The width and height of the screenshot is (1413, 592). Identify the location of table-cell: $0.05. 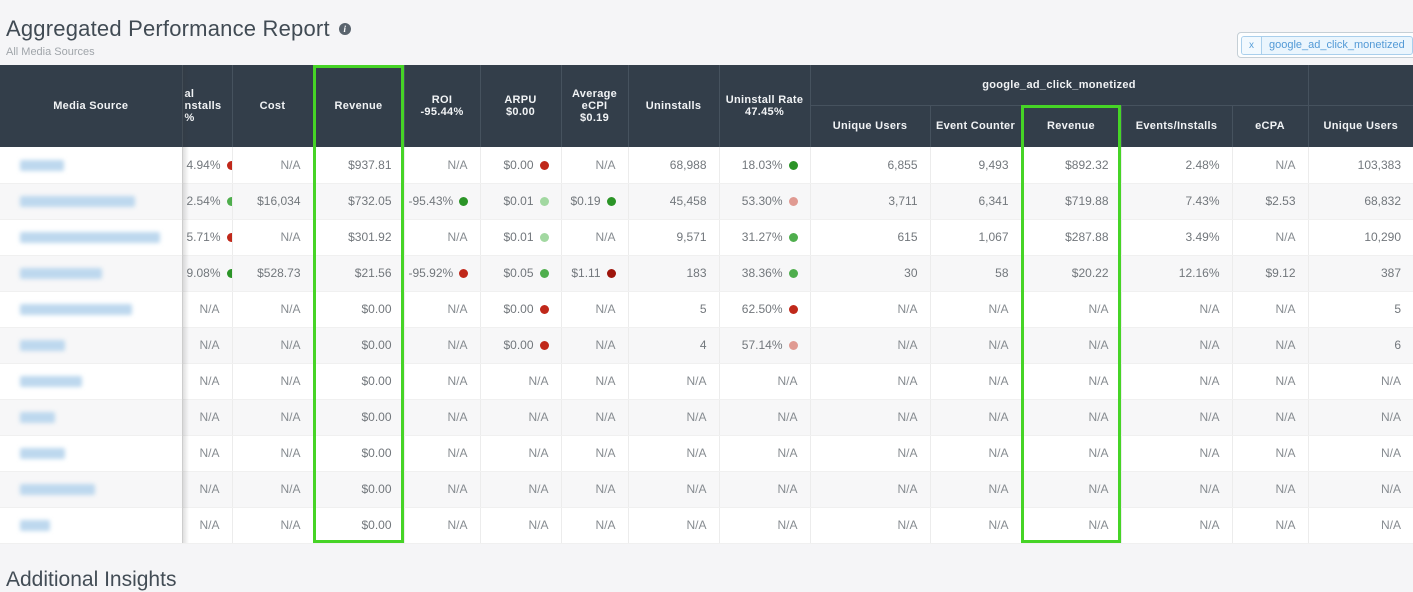
(521, 273).